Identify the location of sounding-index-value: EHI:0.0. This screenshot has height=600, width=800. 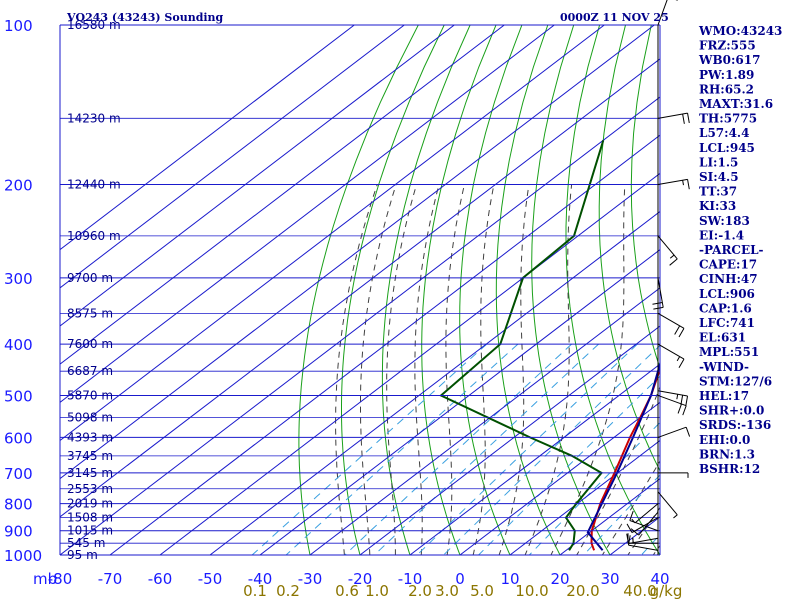
(724, 440).